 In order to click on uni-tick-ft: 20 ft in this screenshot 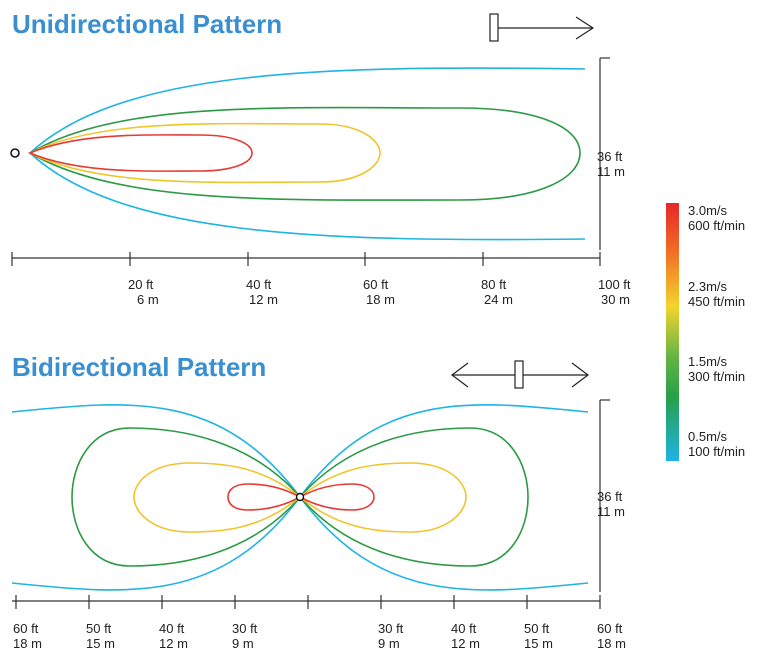, I will do `click(141, 284)`.